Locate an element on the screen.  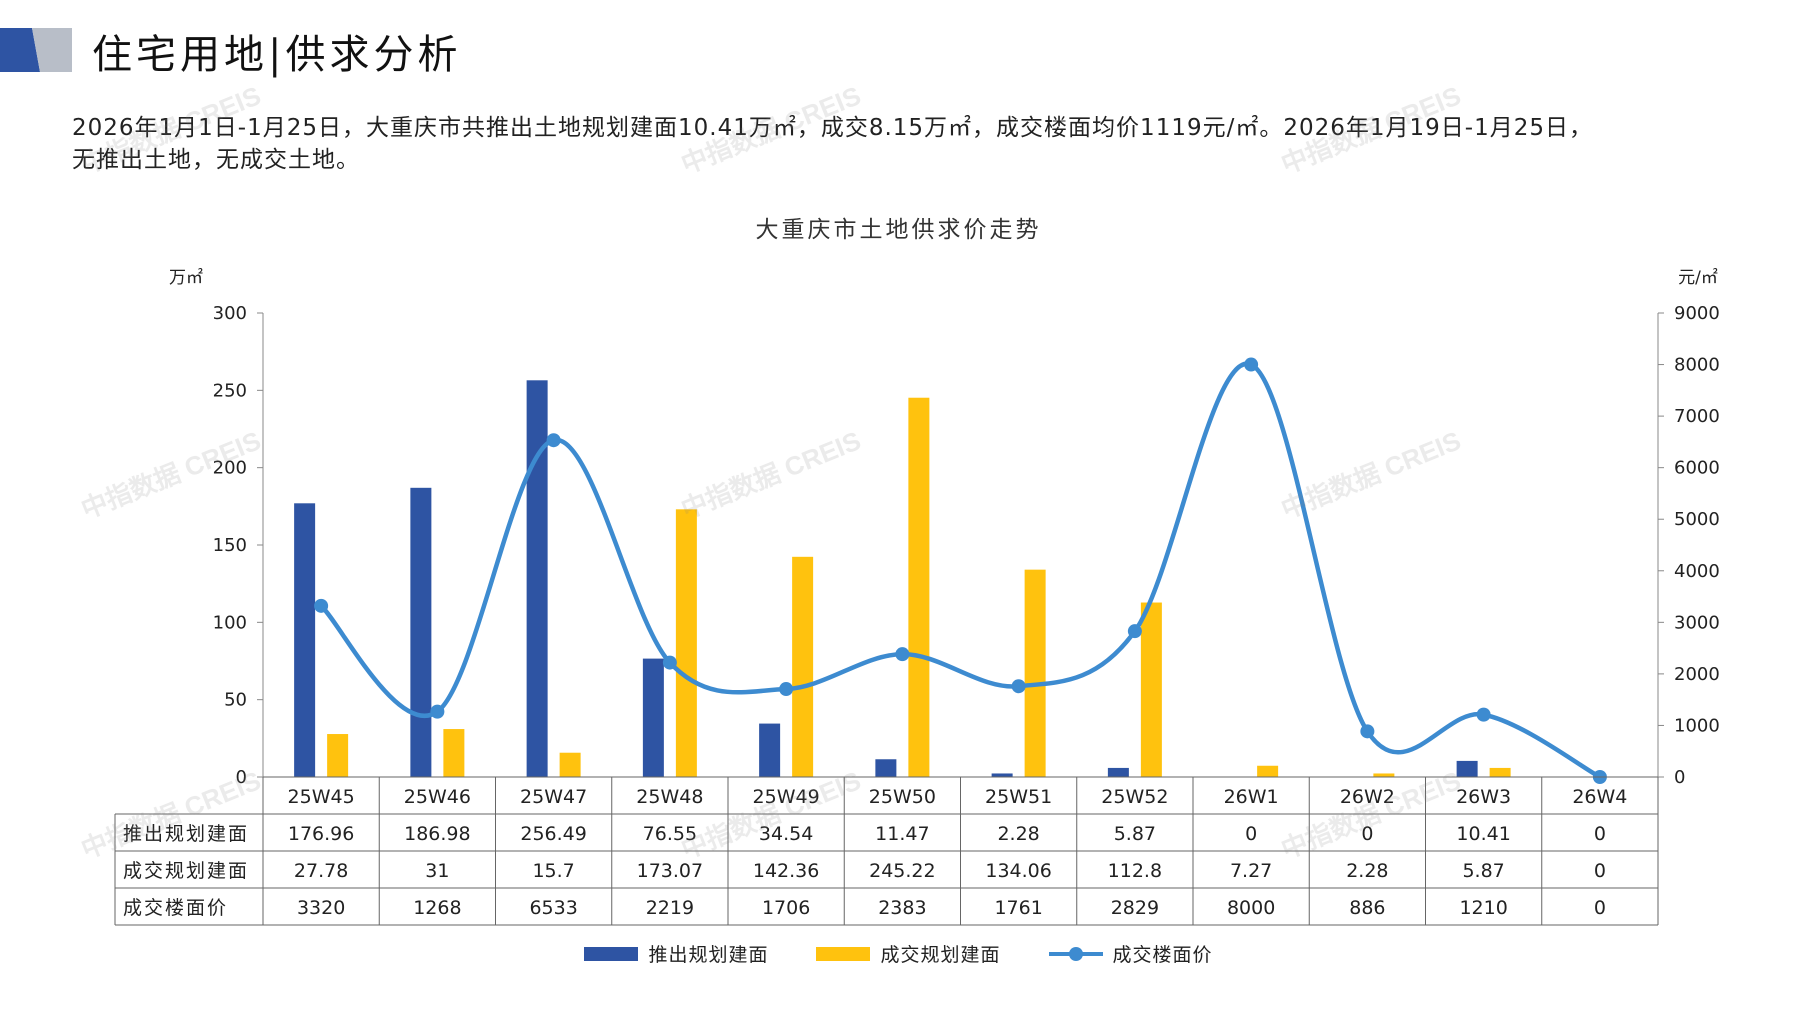
left-axis-tick-label: 0 is located at coordinates (241, 777).